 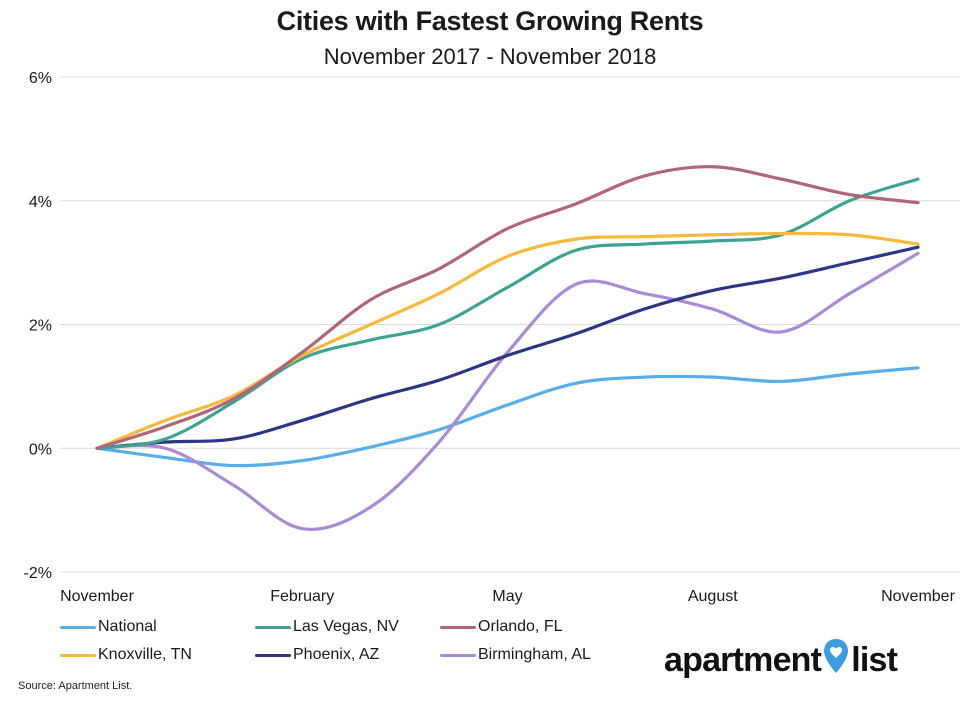 I want to click on source-note: Source: Apartment List., so click(x=75, y=686).